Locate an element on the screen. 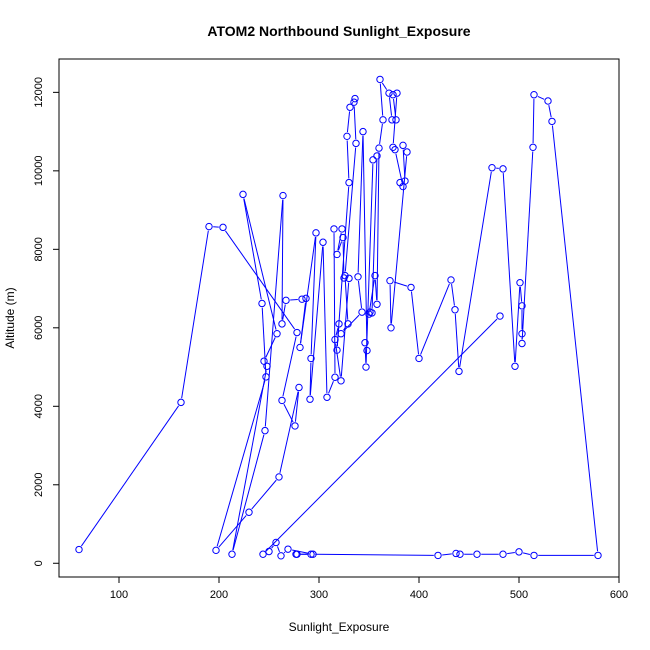 This screenshot has width=650, height=650. y-axis: 0 2000 4000 6000 8000 10000 12000 is located at coordinates (46, 321).